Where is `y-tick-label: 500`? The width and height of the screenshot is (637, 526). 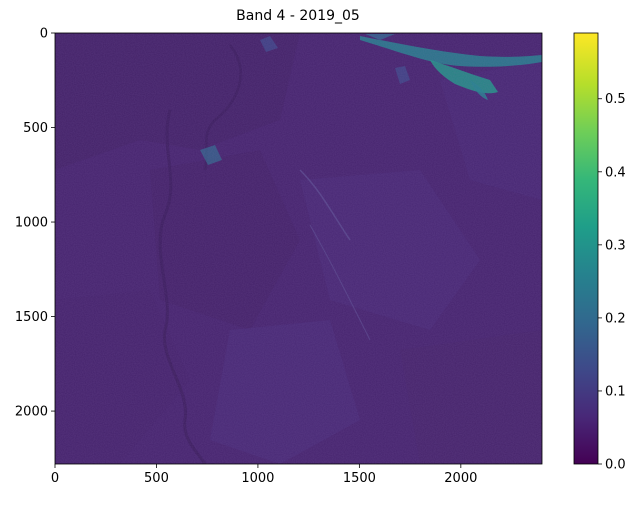
y-tick-label: 500 is located at coordinates (35, 128).